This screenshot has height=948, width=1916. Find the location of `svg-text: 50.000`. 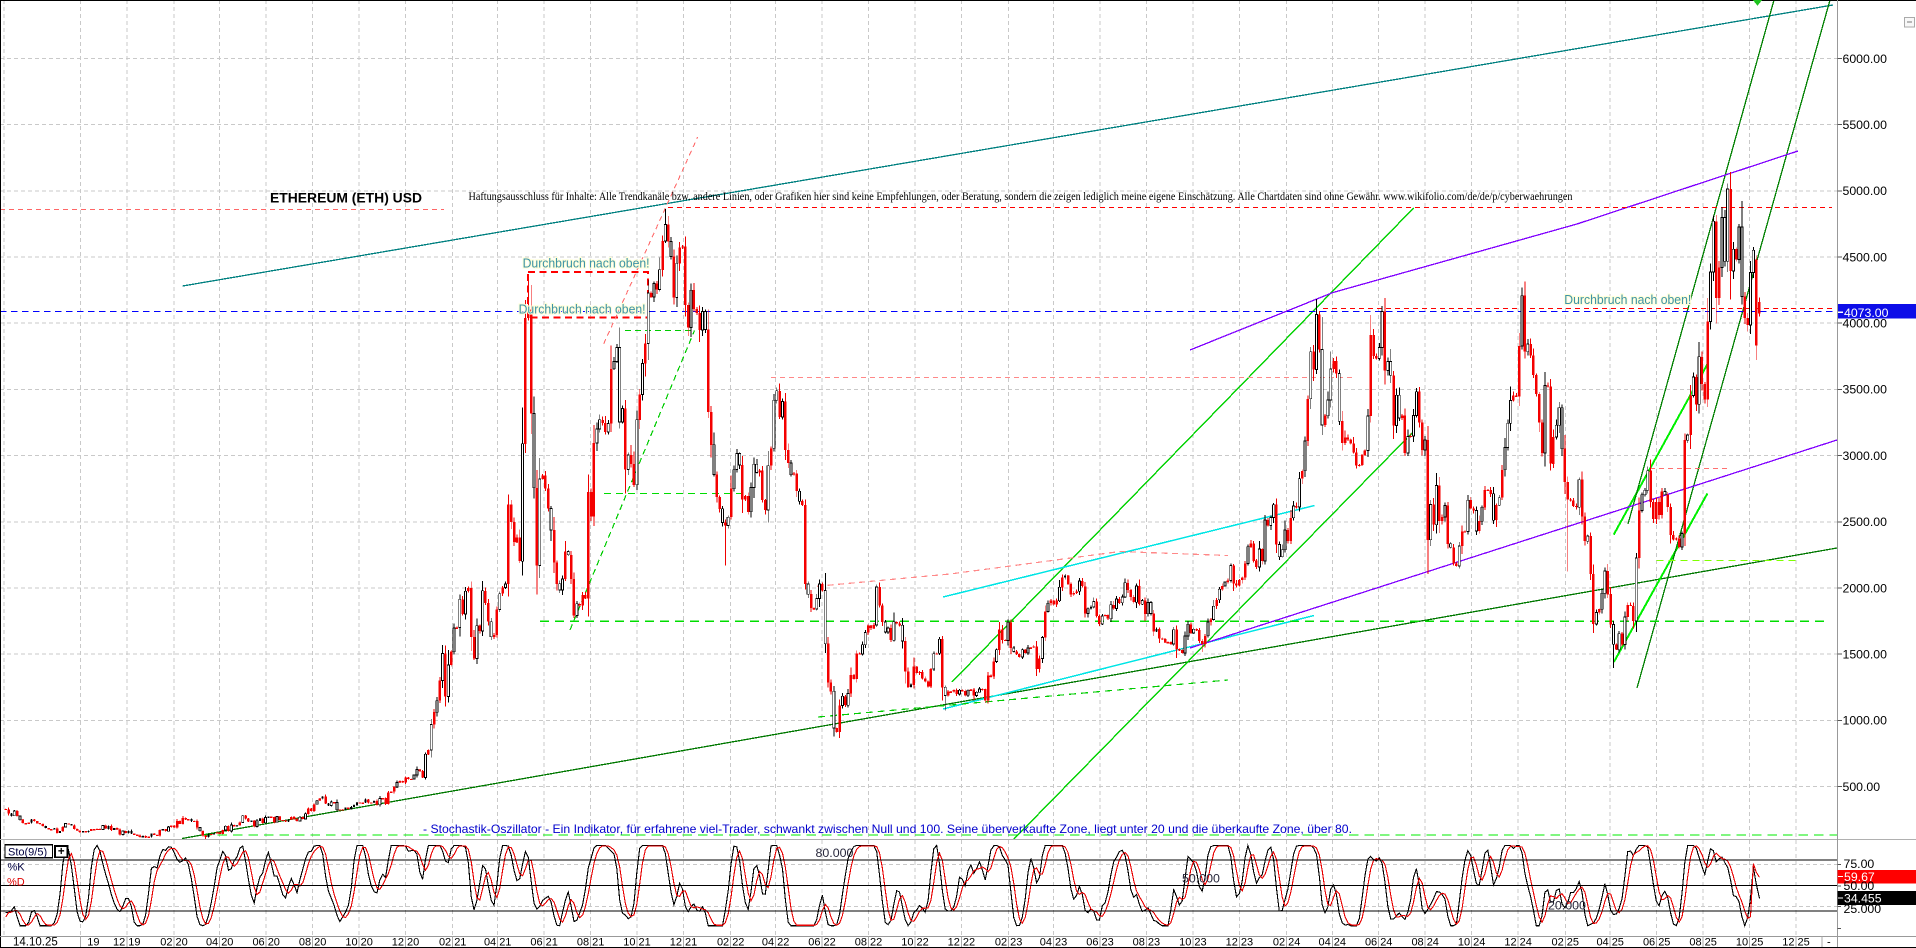

svg-text: 50.000 is located at coordinates (1201, 879).